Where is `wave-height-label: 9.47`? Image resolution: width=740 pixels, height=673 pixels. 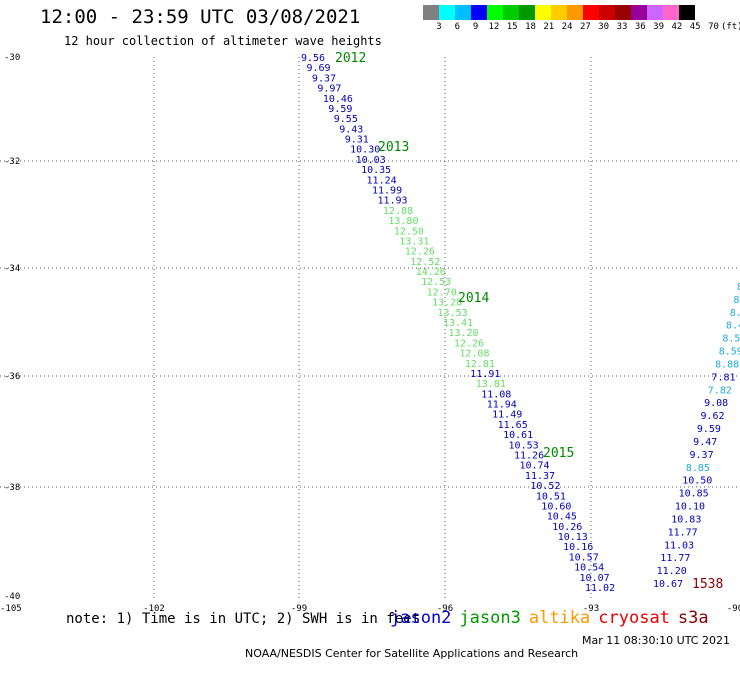 wave-height-label: 9.47 is located at coordinates (705, 442).